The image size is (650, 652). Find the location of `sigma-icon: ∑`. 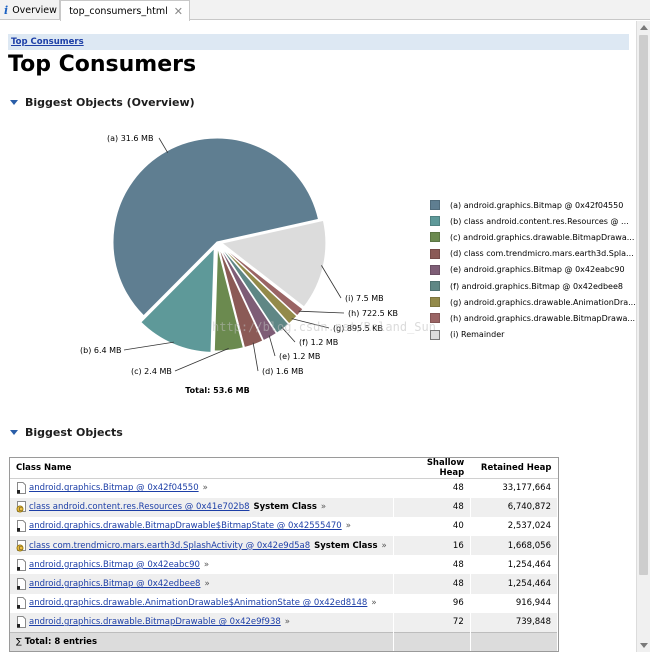

sigma-icon: ∑ is located at coordinates (19, 641).